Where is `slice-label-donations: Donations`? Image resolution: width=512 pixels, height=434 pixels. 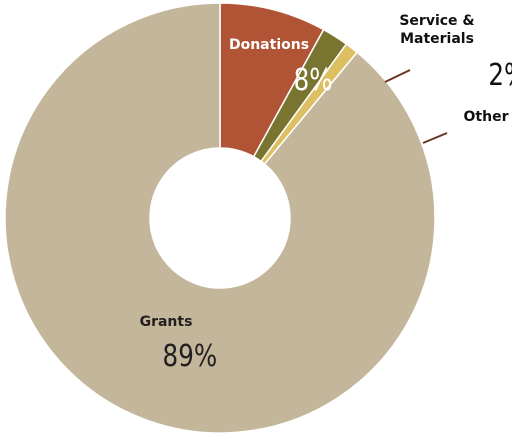 slice-label-donations: Donations is located at coordinates (269, 45).